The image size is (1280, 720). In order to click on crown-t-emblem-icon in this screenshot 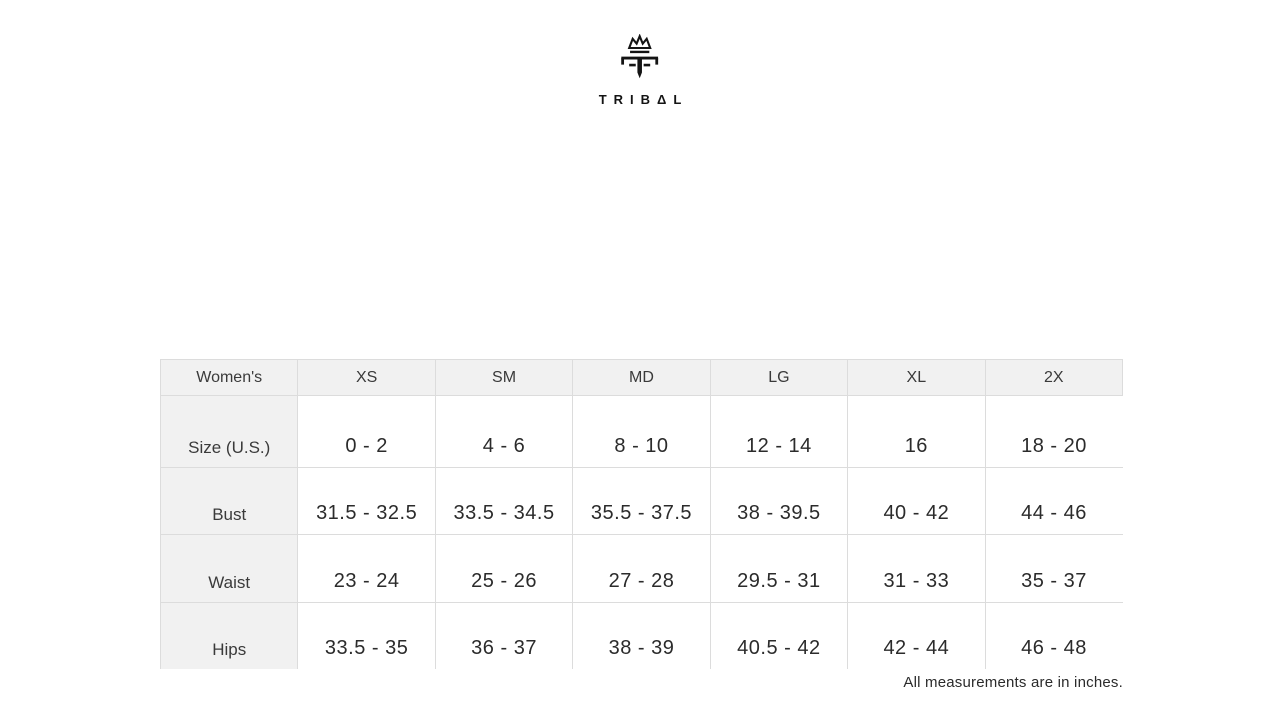, I will do `click(640, 62)`.